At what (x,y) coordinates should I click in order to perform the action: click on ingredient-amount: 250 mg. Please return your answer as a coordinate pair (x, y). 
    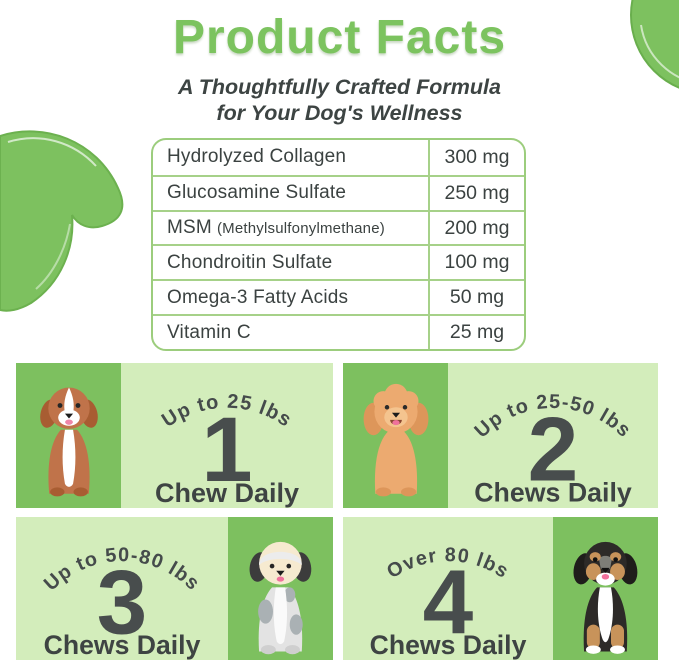
    Looking at the image, I should click on (477, 192).